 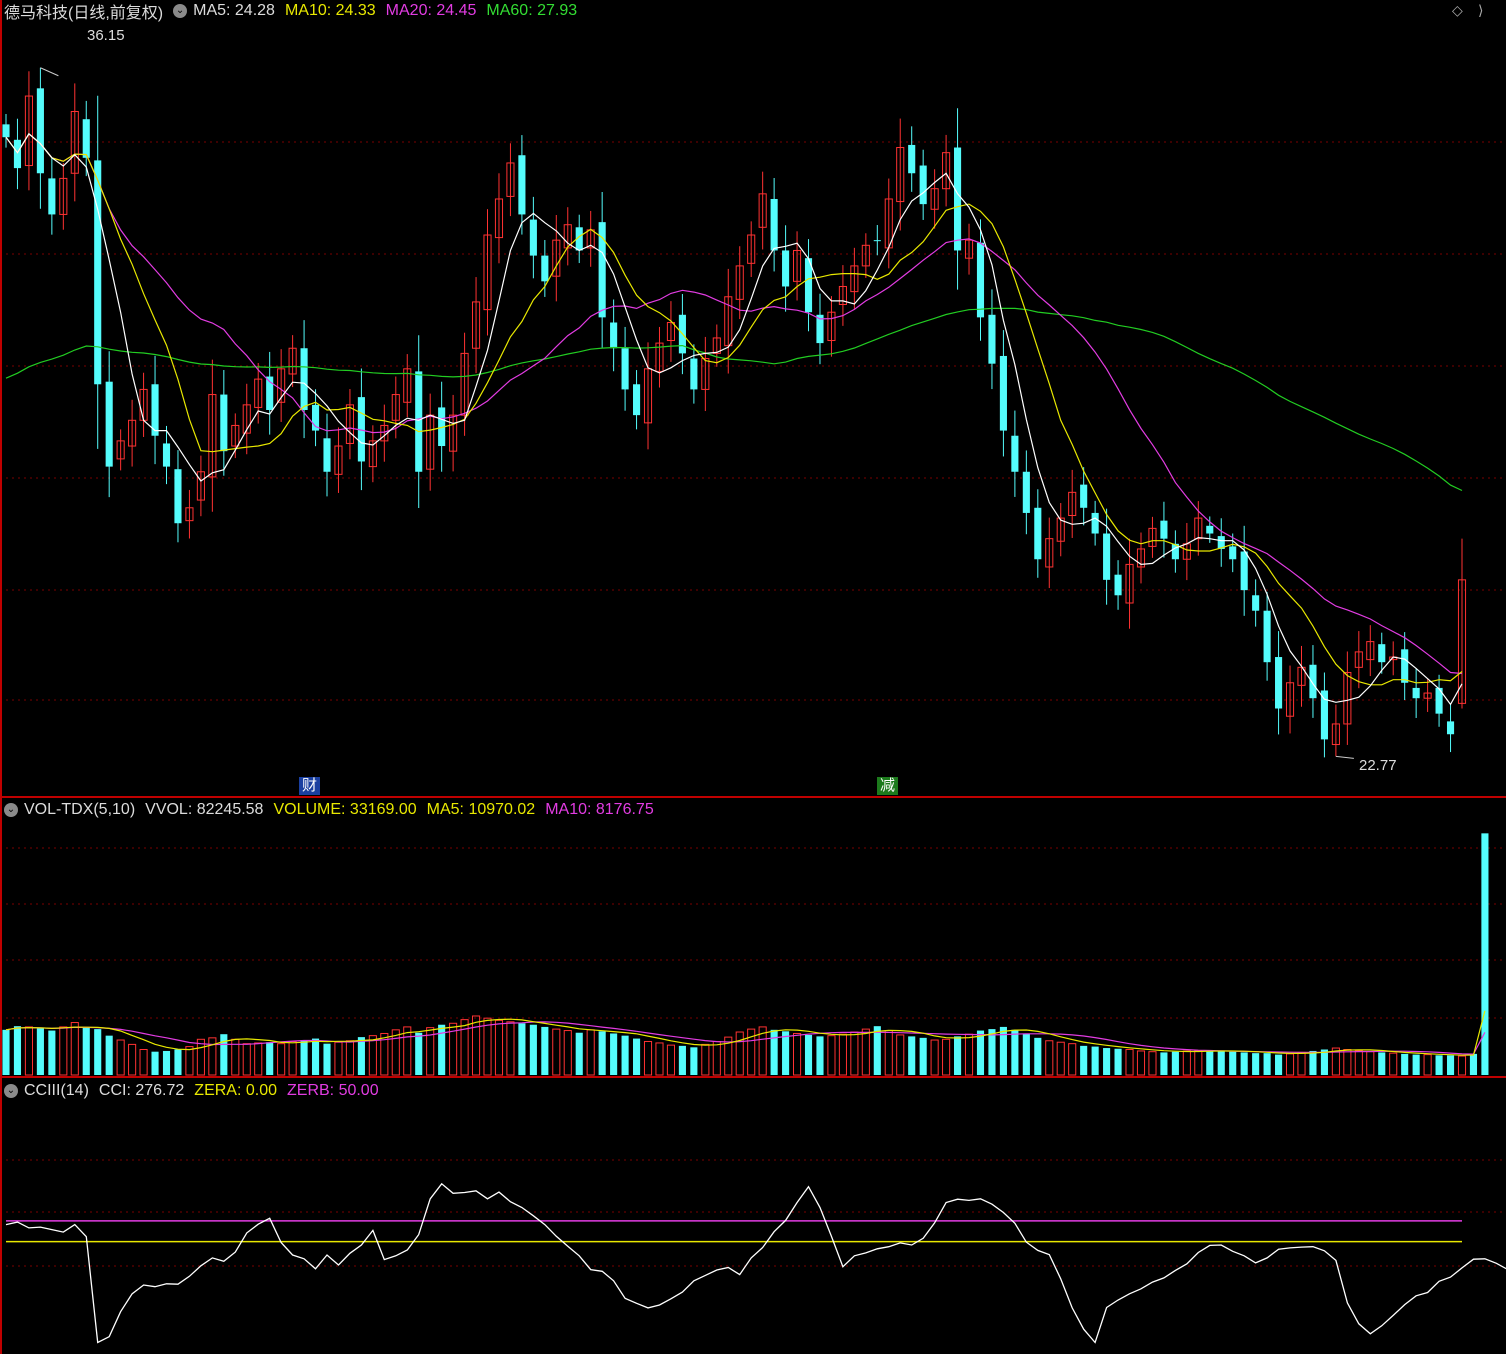 I want to click on low-pointer, so click(x=1344, y=757).